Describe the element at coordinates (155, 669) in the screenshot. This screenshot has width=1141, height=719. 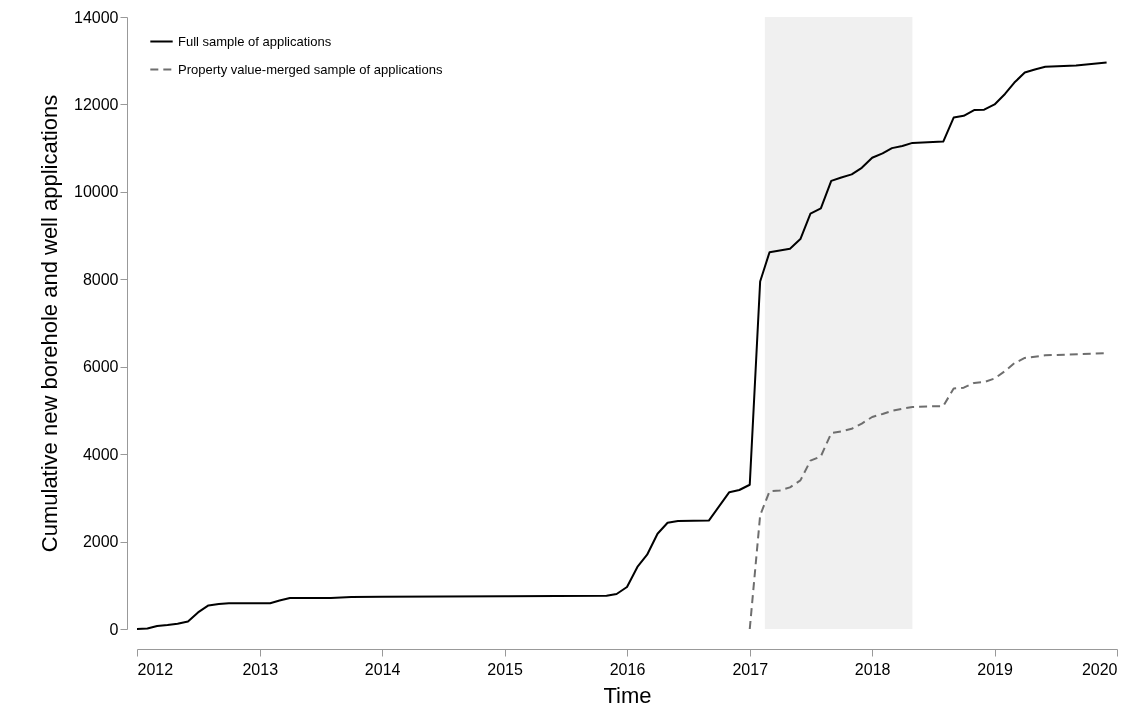
I see `x-tick-label: 2012` at that location.